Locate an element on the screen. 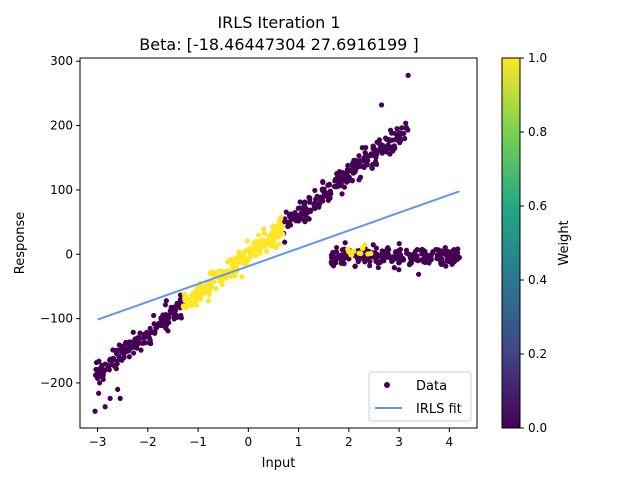 Image resolution: width=640 pixels, height=480 pixels. y-tick-label: −200 is located at coordinates (56, 383).